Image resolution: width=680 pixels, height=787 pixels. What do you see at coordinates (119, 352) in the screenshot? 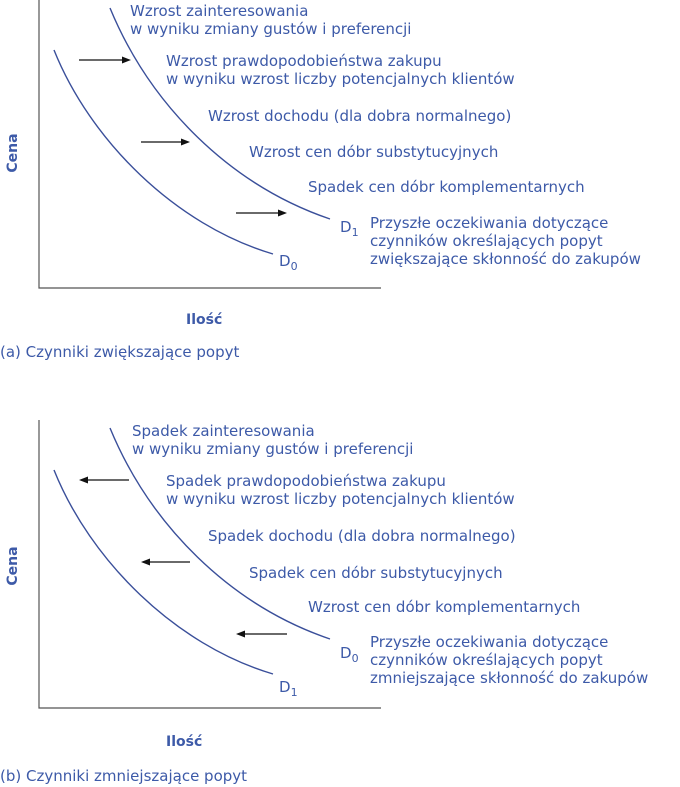
I see `panel-caption: (a) Czynniki zwiększające popyt` at bounding box center [119, 352].